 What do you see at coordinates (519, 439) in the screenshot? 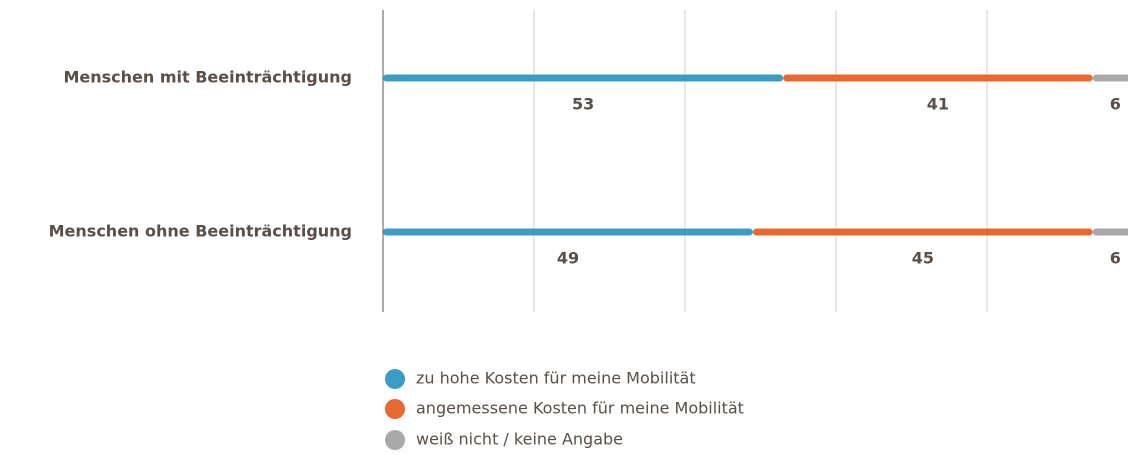
I see `legend-label: weiß nicht / keine Angabe` at bounding box center [519, 439].